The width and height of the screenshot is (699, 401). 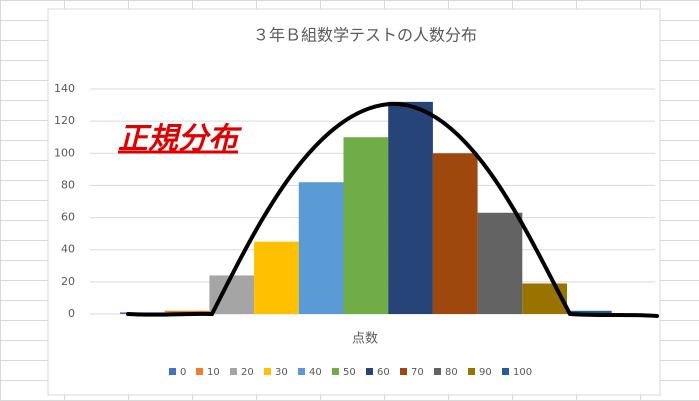 What do you see at coordinates (365, 339) in the screenshot?
I see `x-axis-title: 点数` at bounding box center [365, 339].